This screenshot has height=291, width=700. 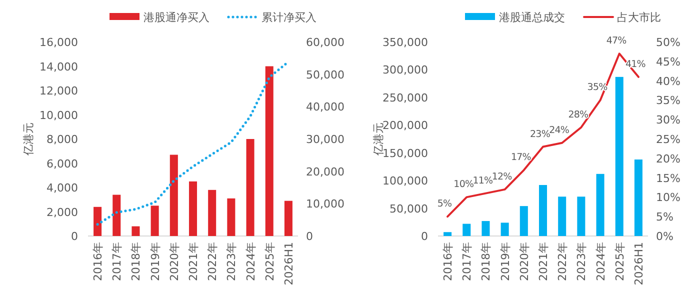 What do you see at coordinates (502, 176) in the screenshot?
I see `data-label: 12%` at bounding box center [502, 176].